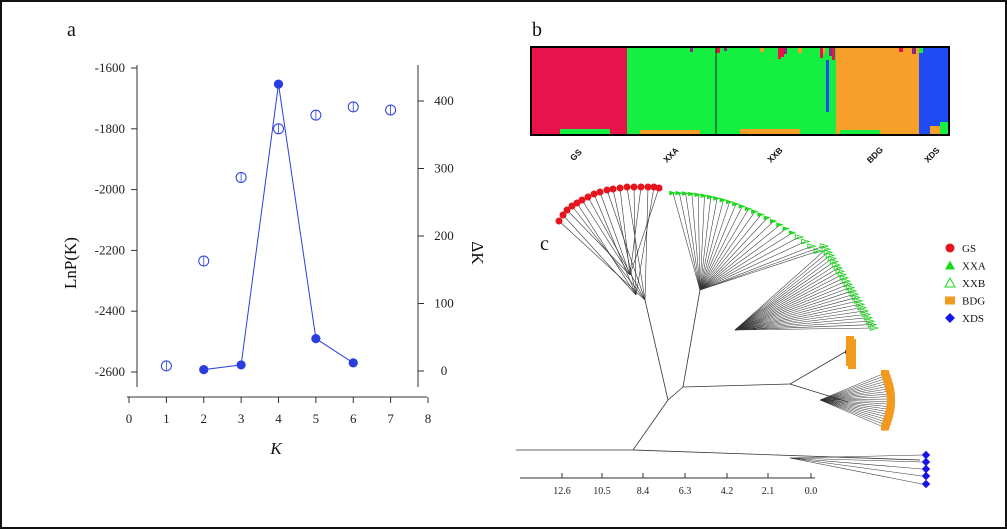 The width and height of the screenshot is (1007, 529). Describe the element at coordinates (444, 235) in the screenshot. I see `right-axis-tick-label: 200` at that location.